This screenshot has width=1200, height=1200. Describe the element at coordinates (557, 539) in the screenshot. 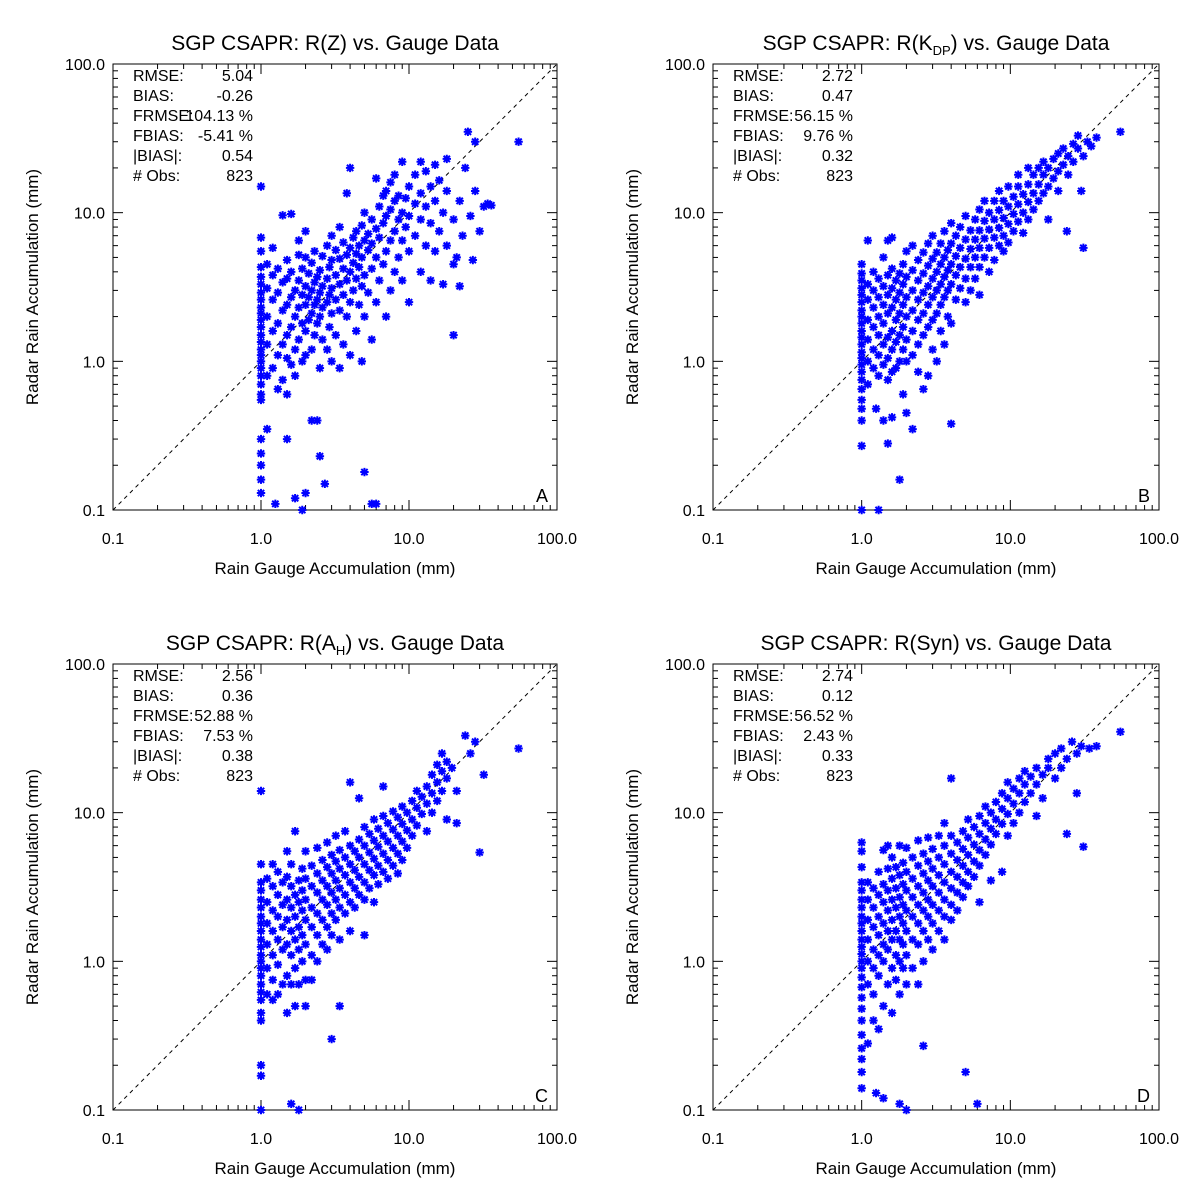

I see `x-tick-label: 100.0` at that location.